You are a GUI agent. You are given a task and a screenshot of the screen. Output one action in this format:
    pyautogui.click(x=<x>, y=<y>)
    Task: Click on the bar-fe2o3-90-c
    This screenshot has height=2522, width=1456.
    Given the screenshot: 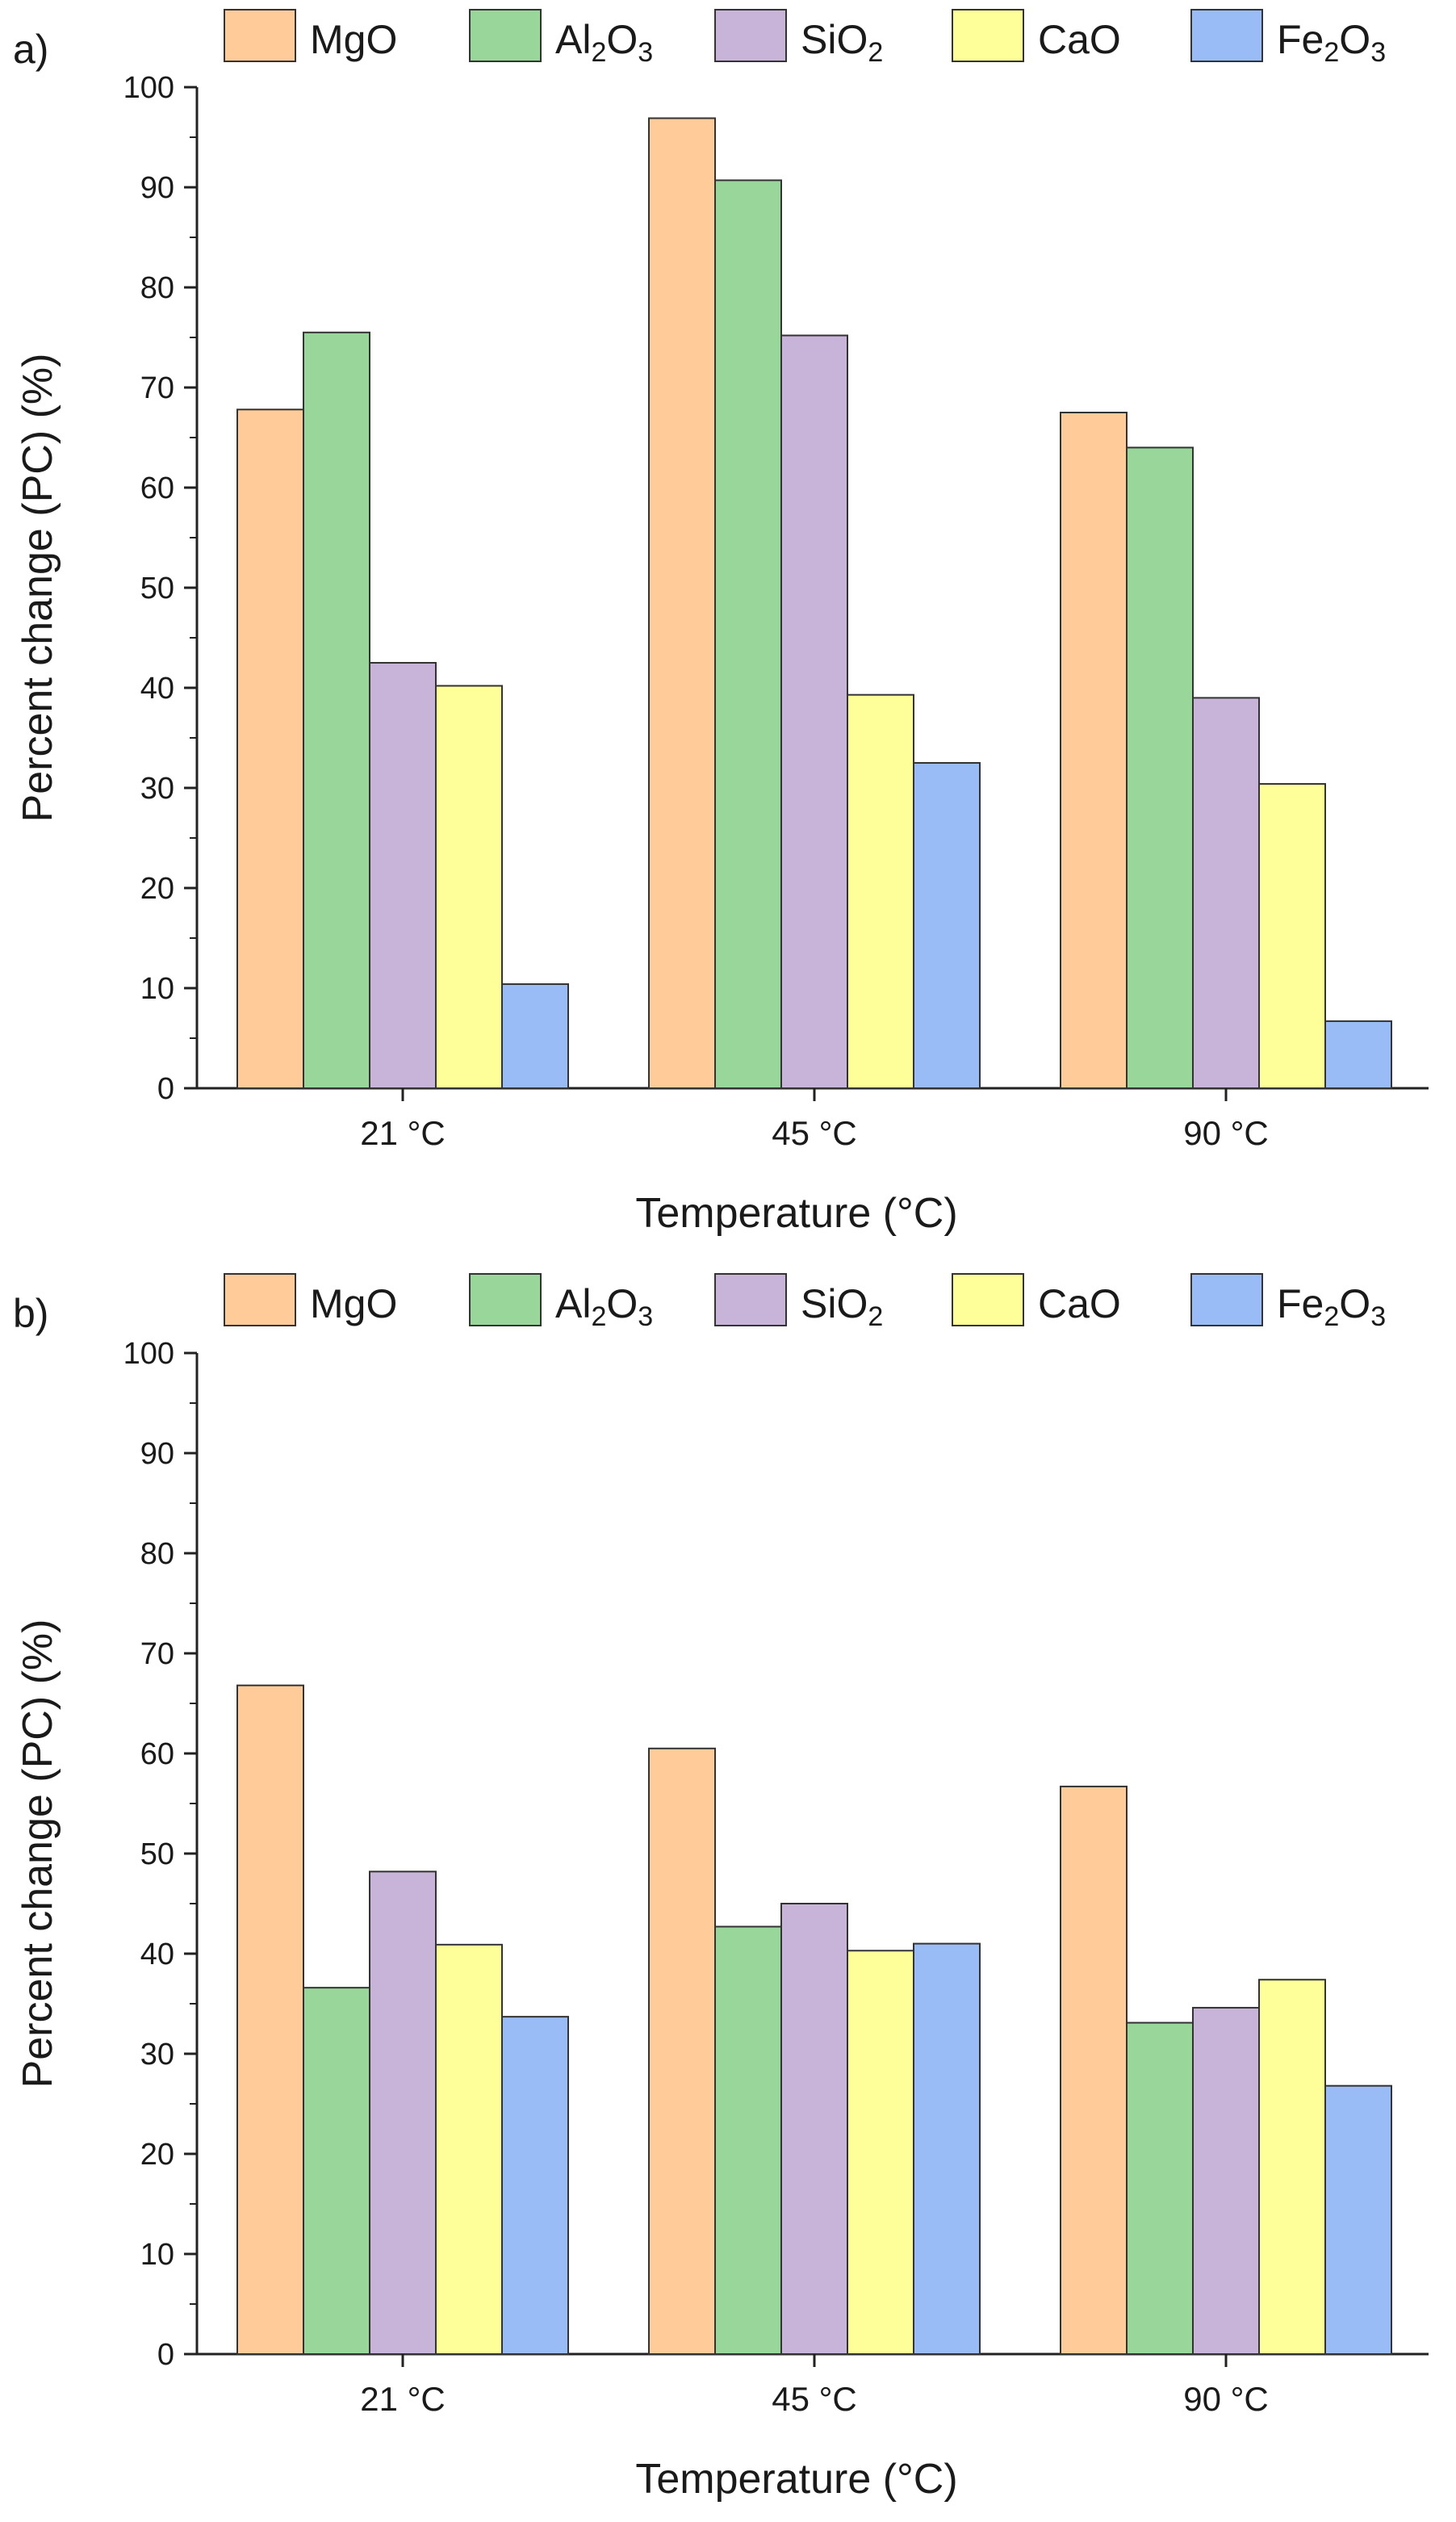 What is the action you would take?
    pyautogui.click(x=1358, y=2219)
    